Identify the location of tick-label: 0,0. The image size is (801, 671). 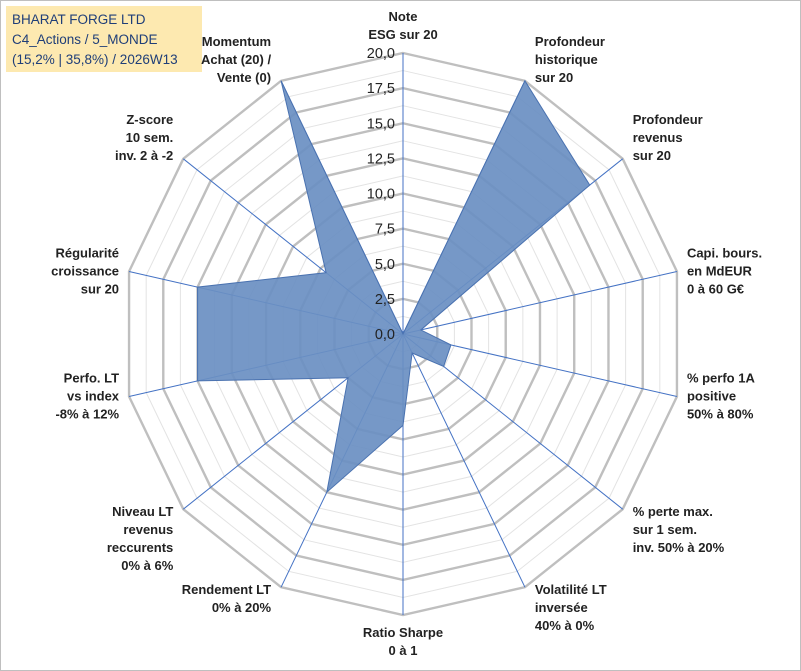
(385, 335).